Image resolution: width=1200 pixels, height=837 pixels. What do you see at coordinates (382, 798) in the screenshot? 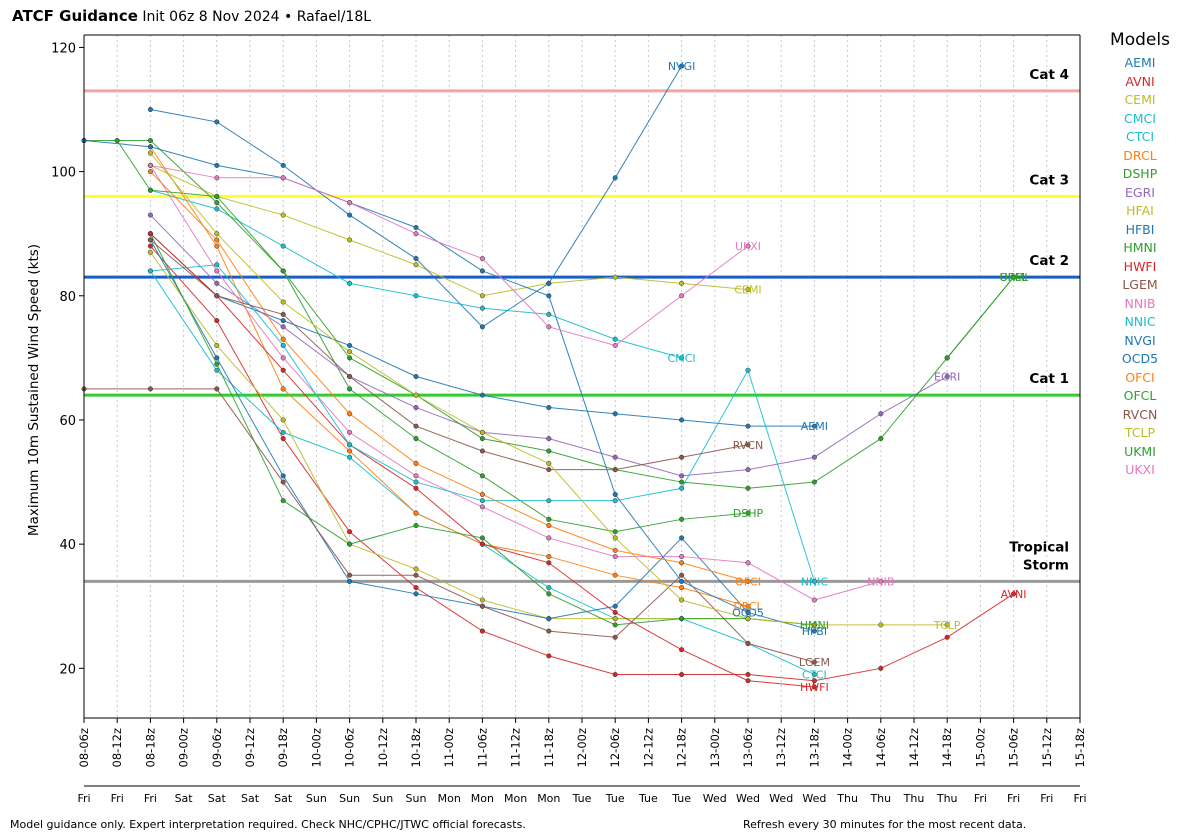
I see `x-day-label: Sun` at bounding box center [382, 798].